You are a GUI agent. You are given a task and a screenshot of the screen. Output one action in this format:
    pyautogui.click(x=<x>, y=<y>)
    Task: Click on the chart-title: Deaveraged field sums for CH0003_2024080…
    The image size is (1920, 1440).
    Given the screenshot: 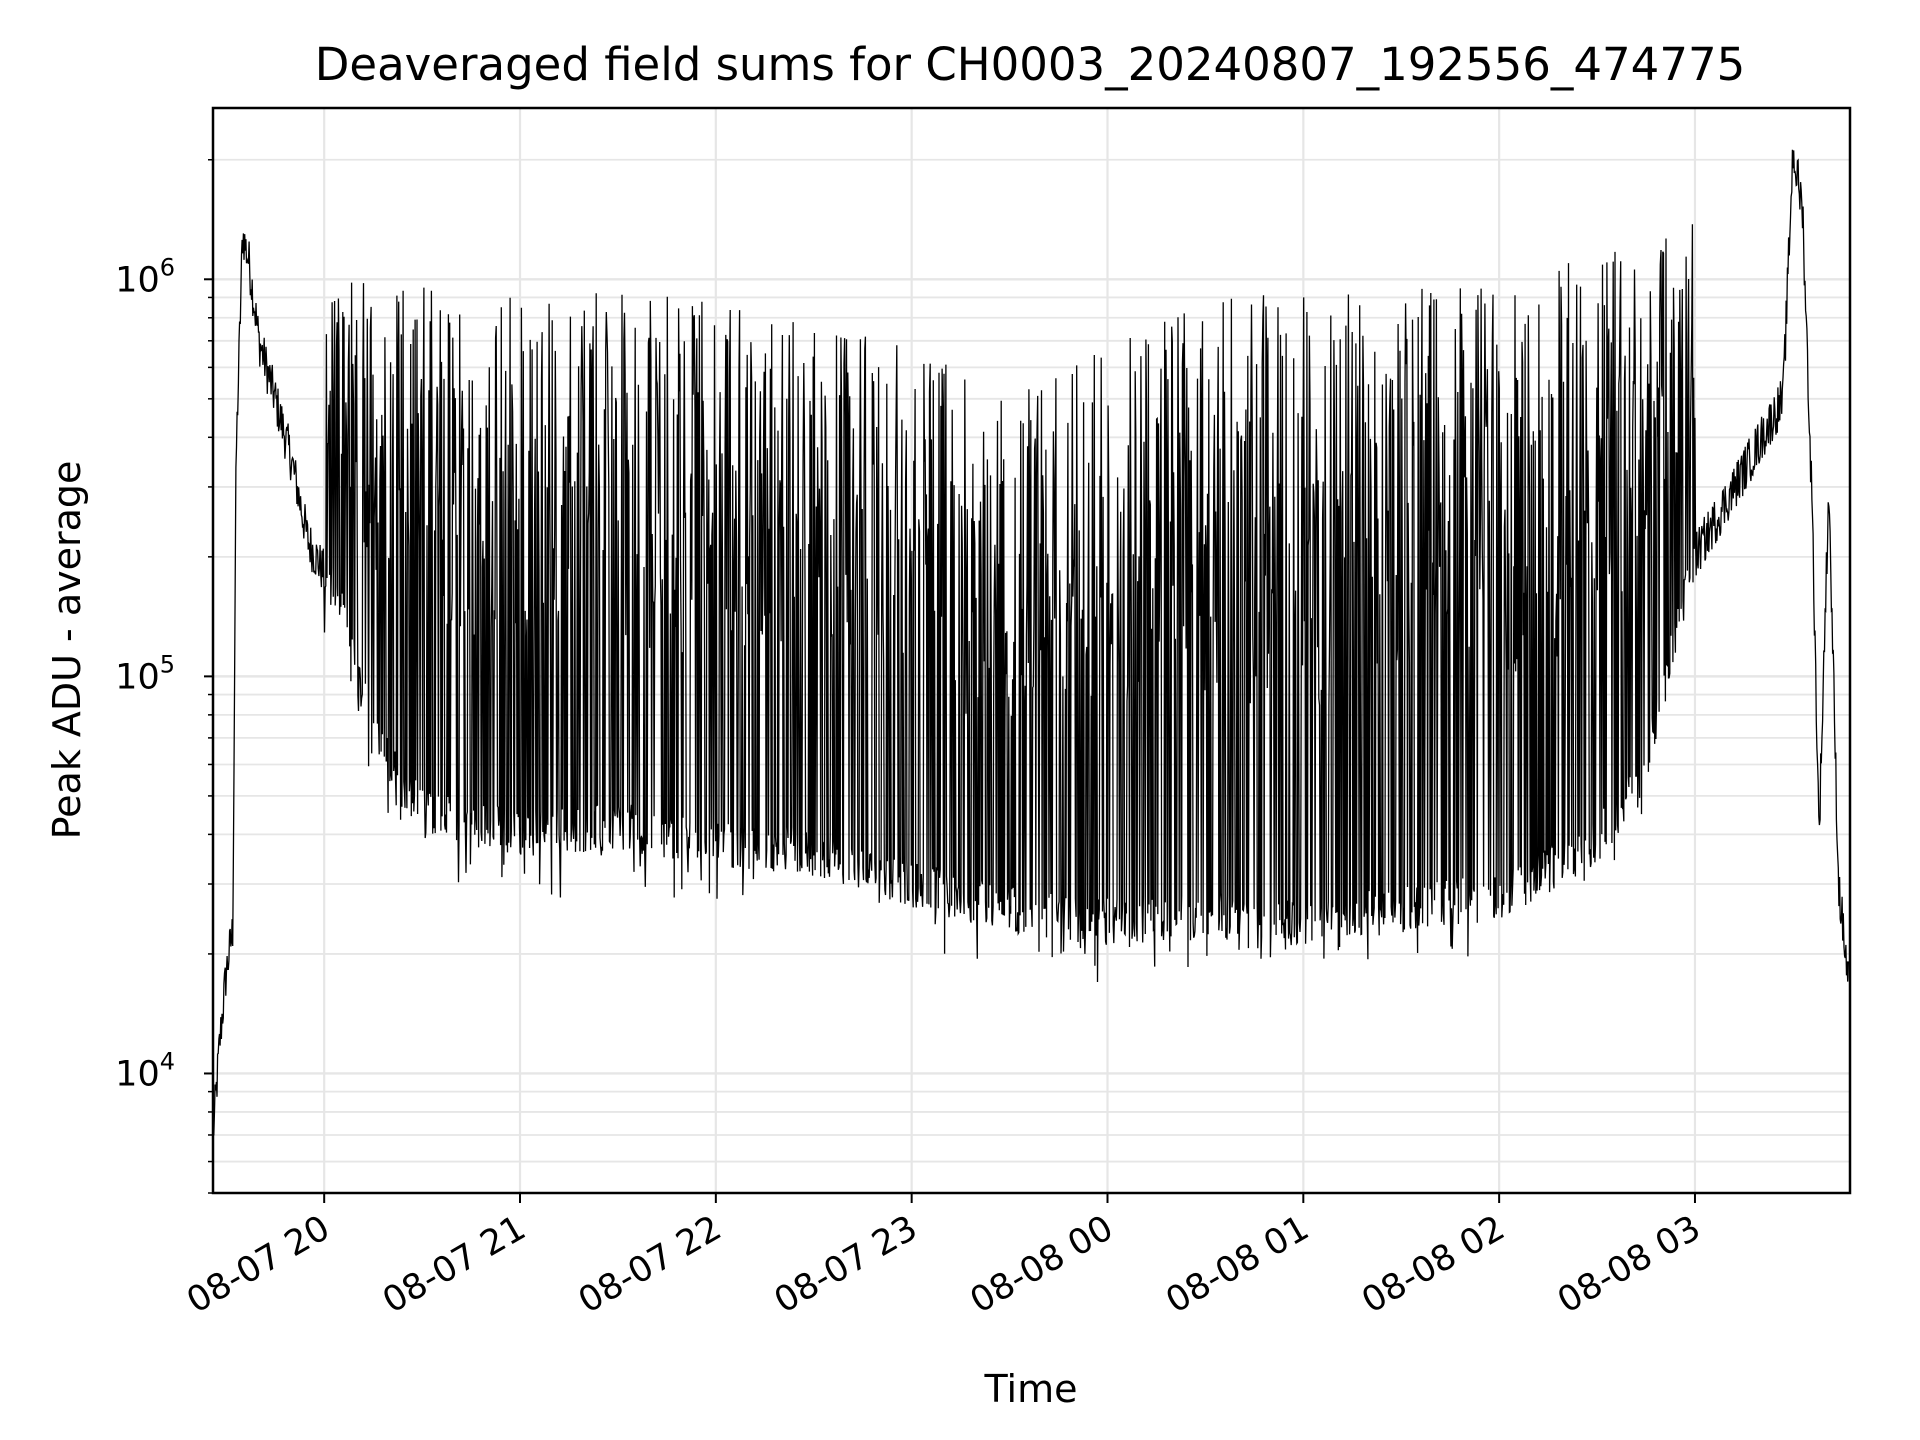 What is the action you would take?
    pyautogui.click(x=1030, y=64)
    